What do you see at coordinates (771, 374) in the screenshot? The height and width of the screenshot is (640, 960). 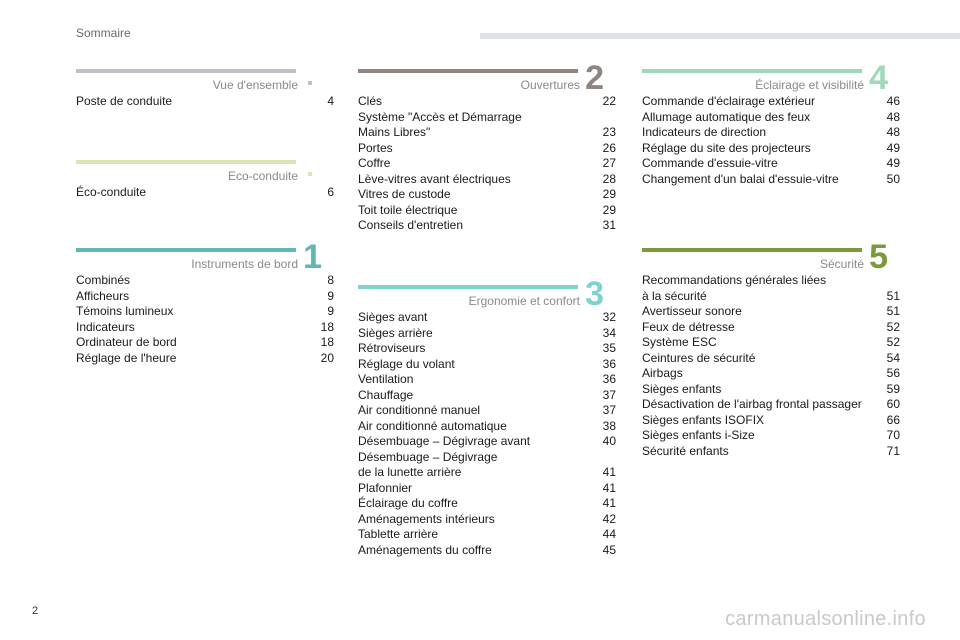 I see `toc-entry: Airbags 56` at bounding box center [771, 374].